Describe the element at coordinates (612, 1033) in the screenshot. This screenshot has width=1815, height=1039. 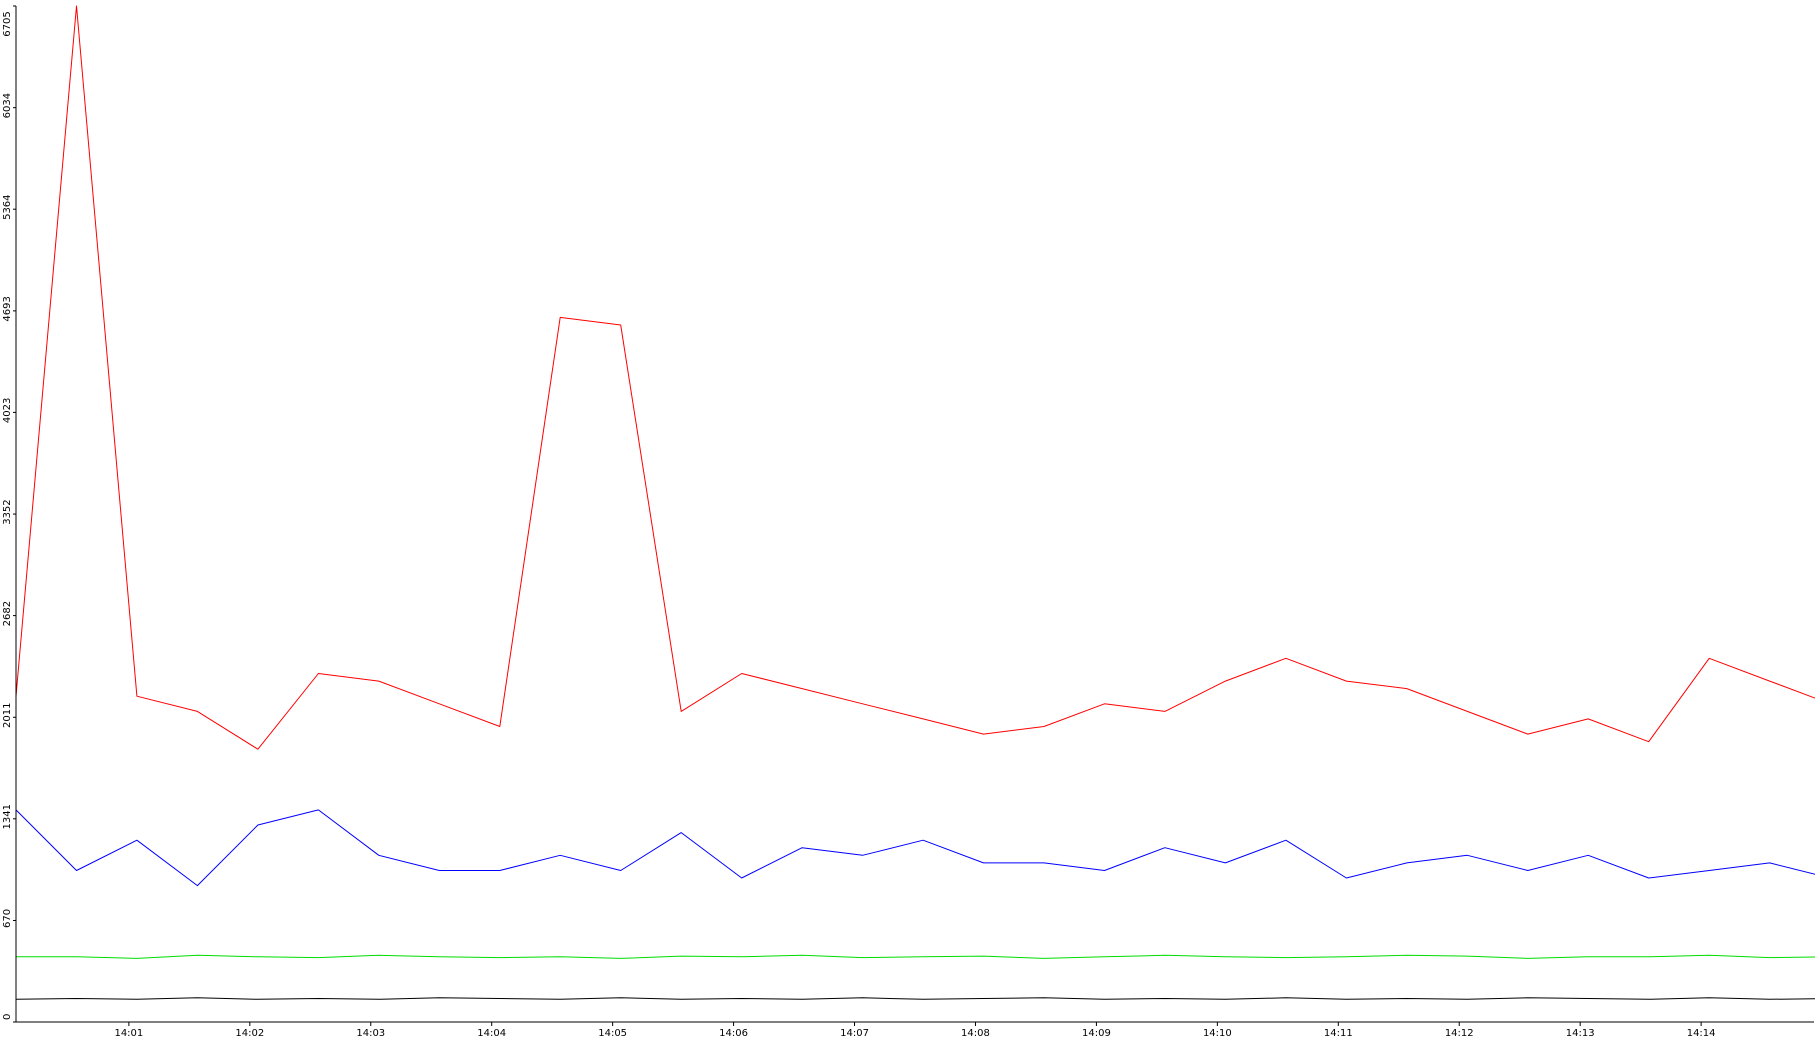
I see `x-tick-label: 14:05` at that location.